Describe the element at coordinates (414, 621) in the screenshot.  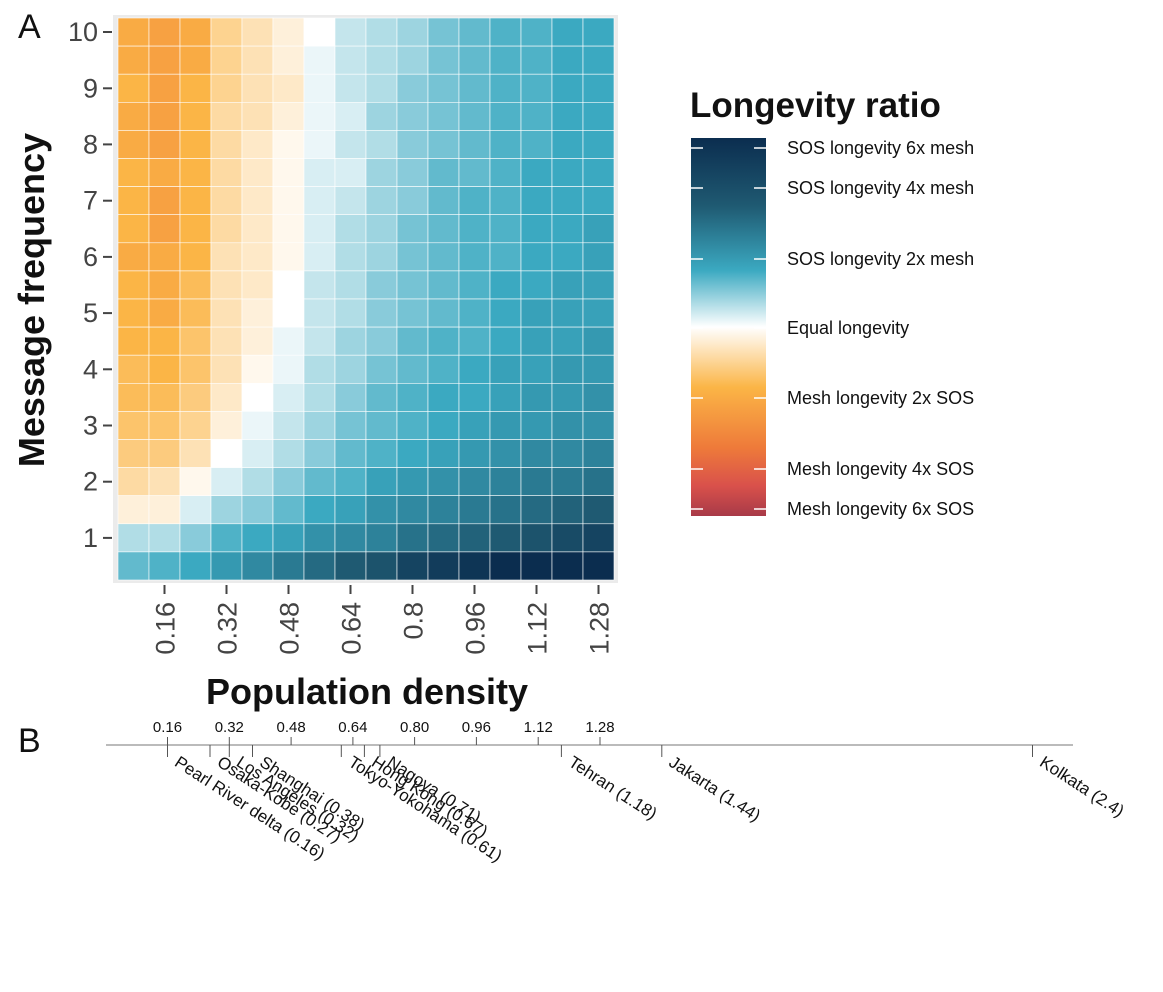
I see `x-tick-label: 0.8` at that location.